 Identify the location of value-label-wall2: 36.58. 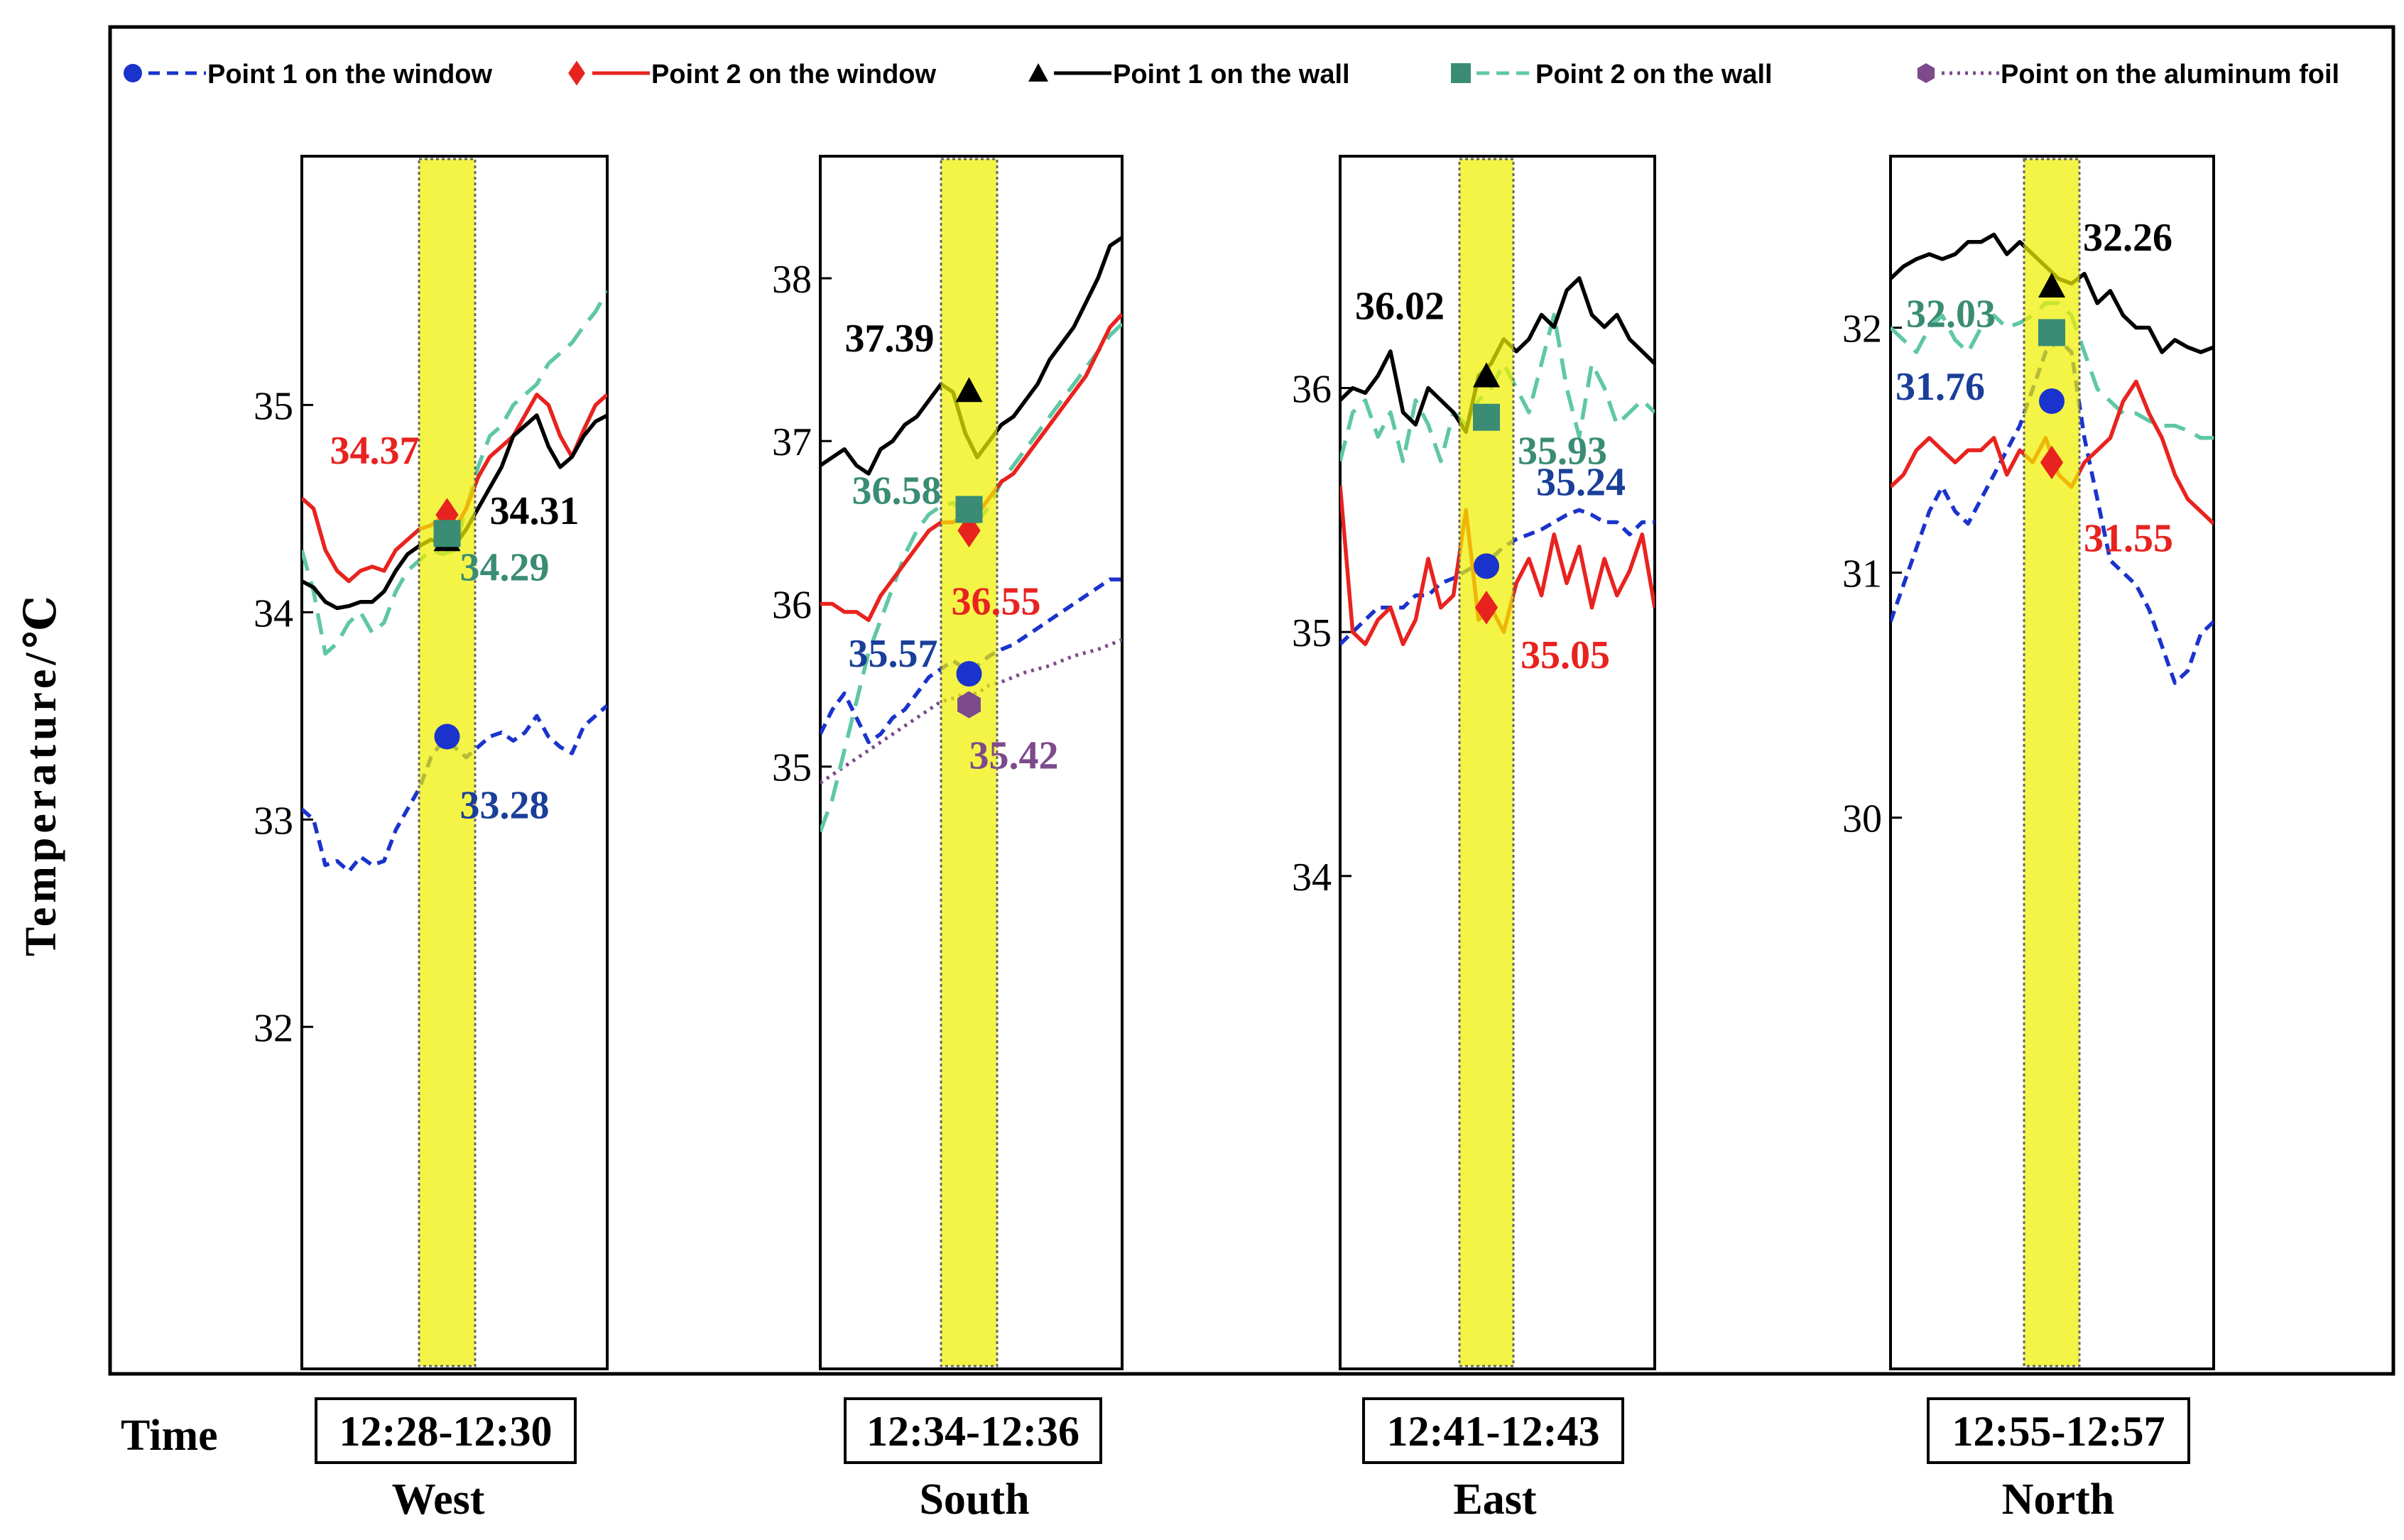
(897, 491).